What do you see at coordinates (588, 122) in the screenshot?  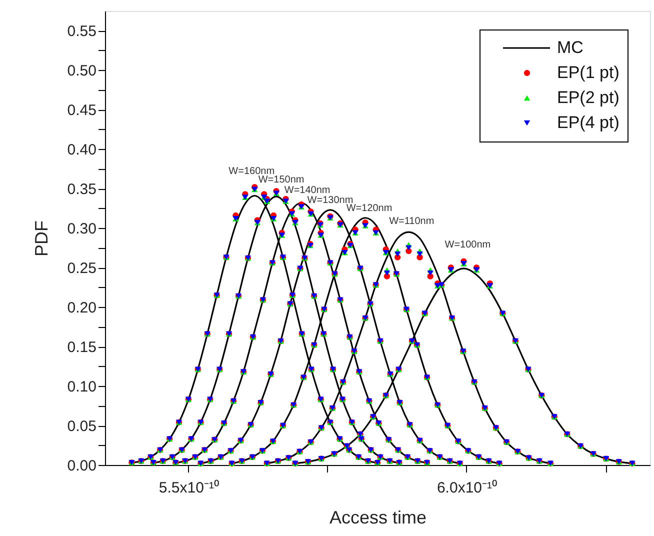 I see `legend-label: EP(4 pt)` at bounding box center [588, 122].